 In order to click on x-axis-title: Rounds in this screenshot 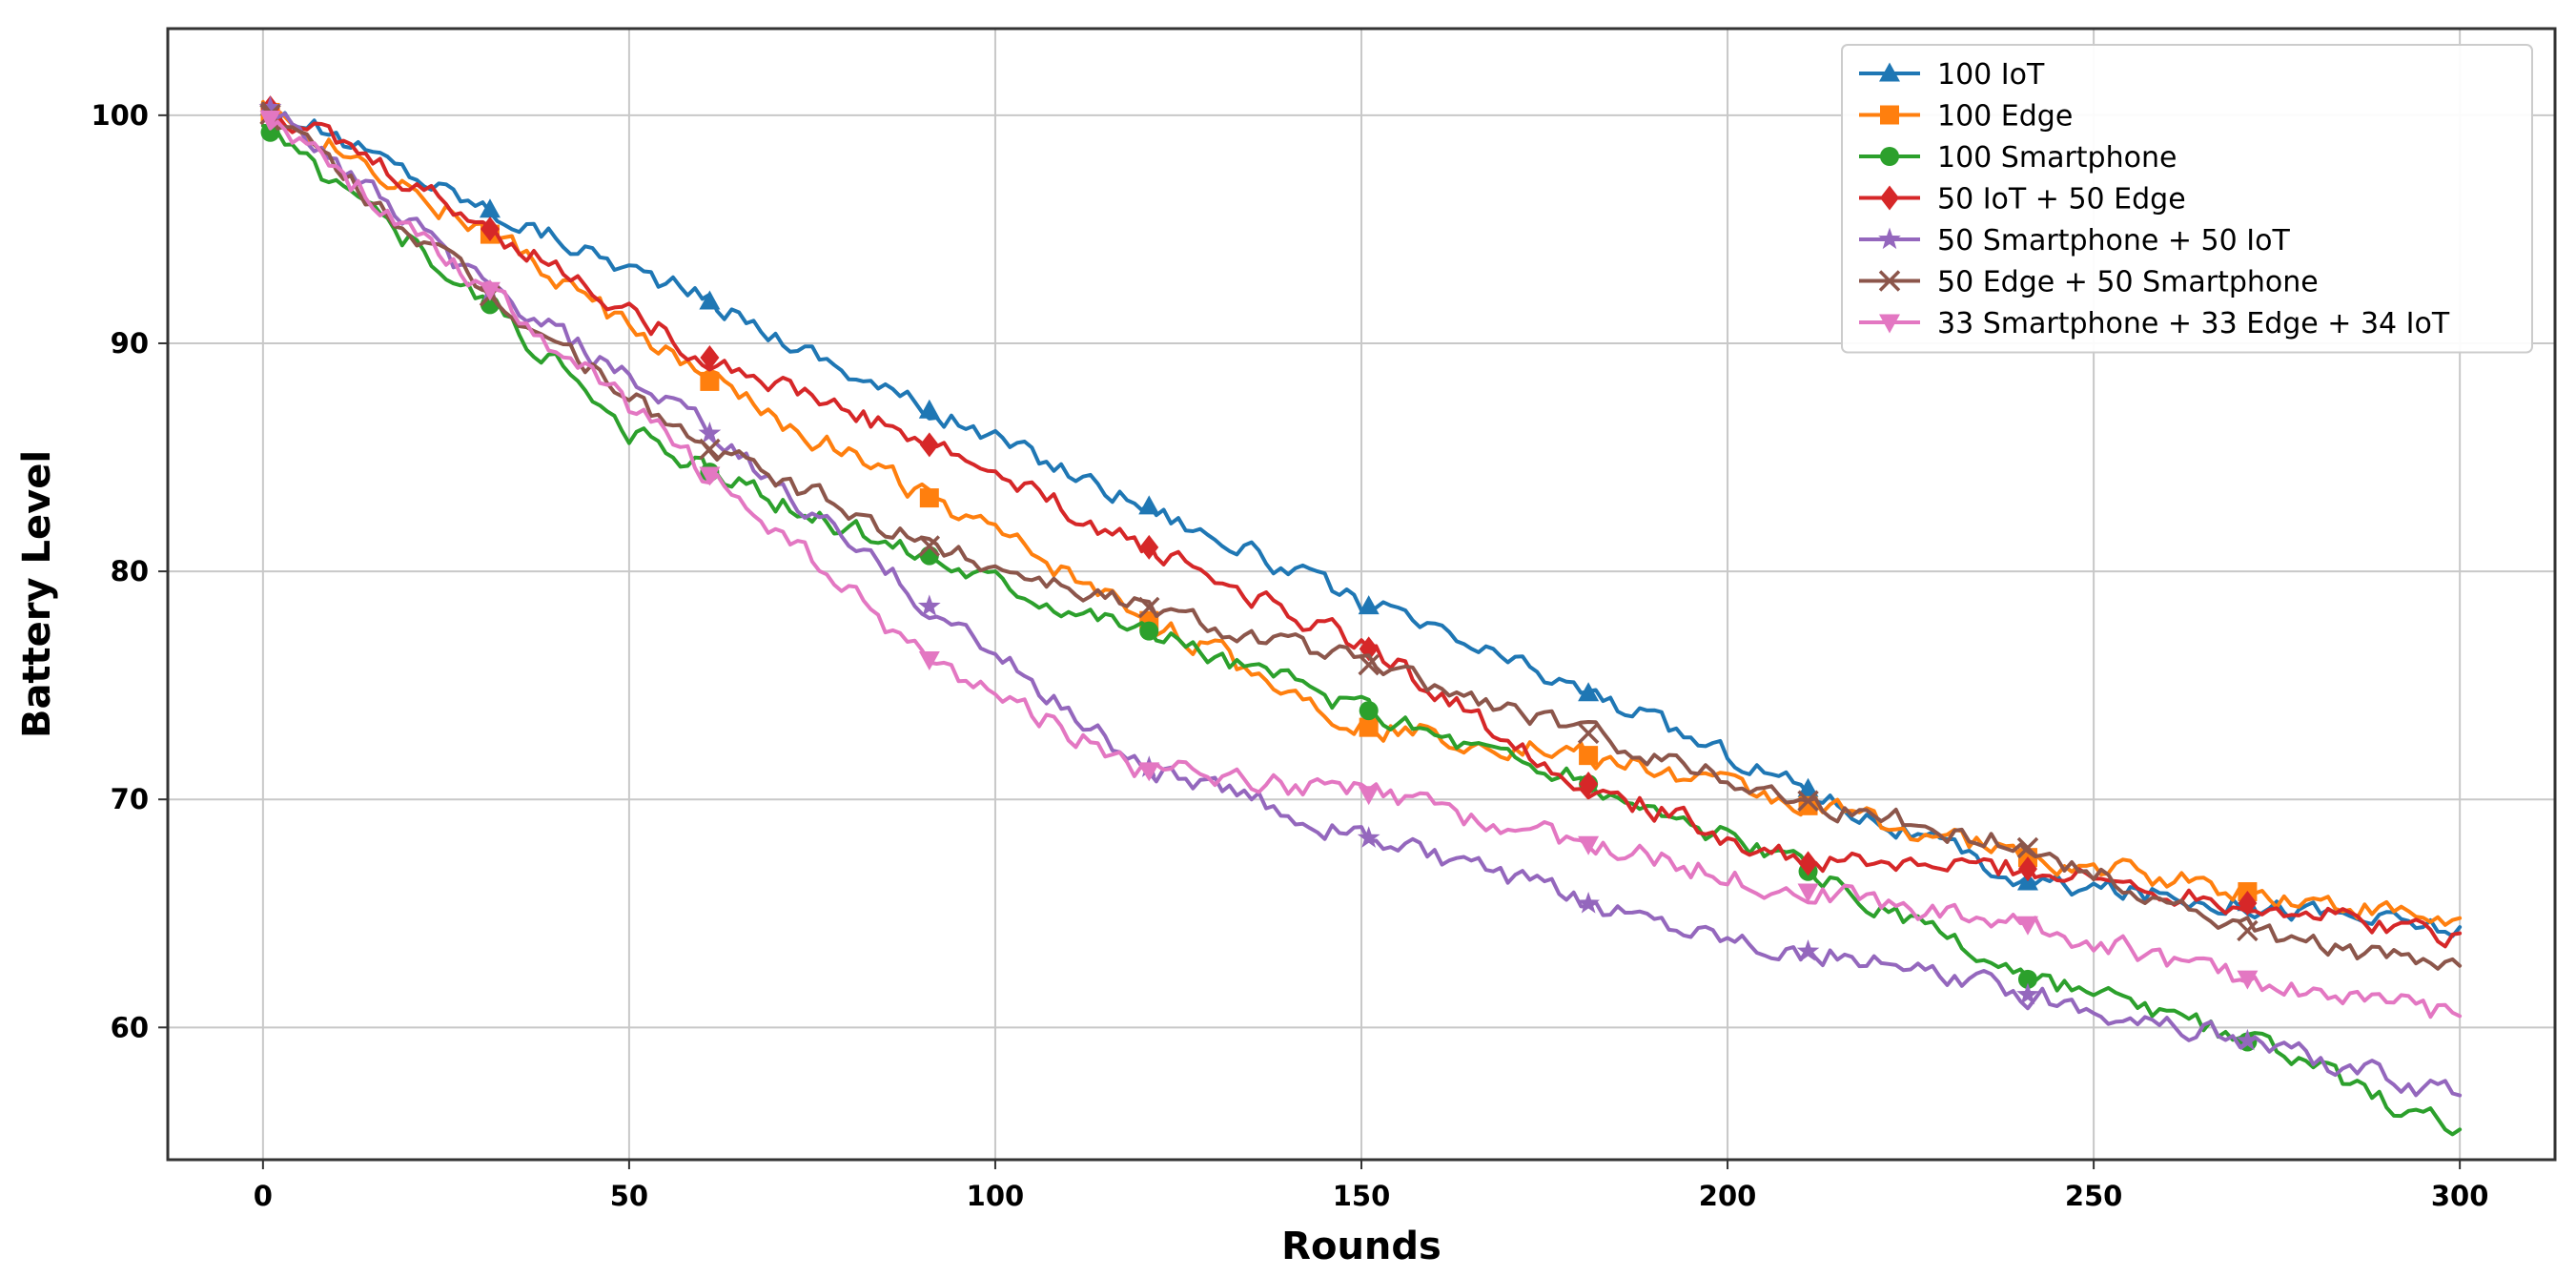, I will do `click(1361, 1247)`.